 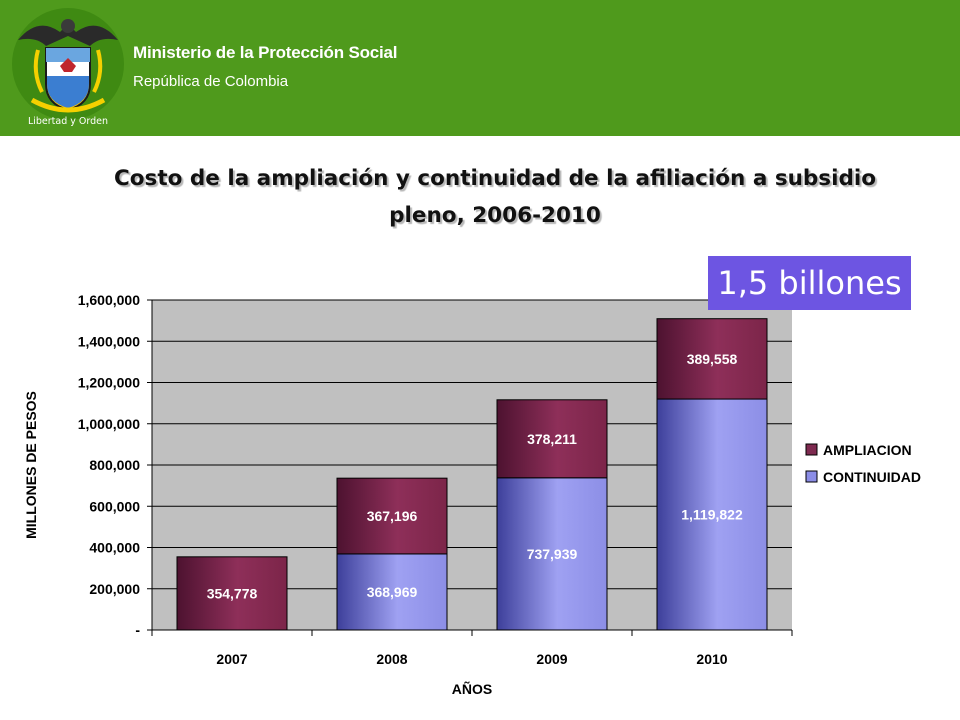 I want to click on republic-name: República de Colombia, so click(x=211, y=81).